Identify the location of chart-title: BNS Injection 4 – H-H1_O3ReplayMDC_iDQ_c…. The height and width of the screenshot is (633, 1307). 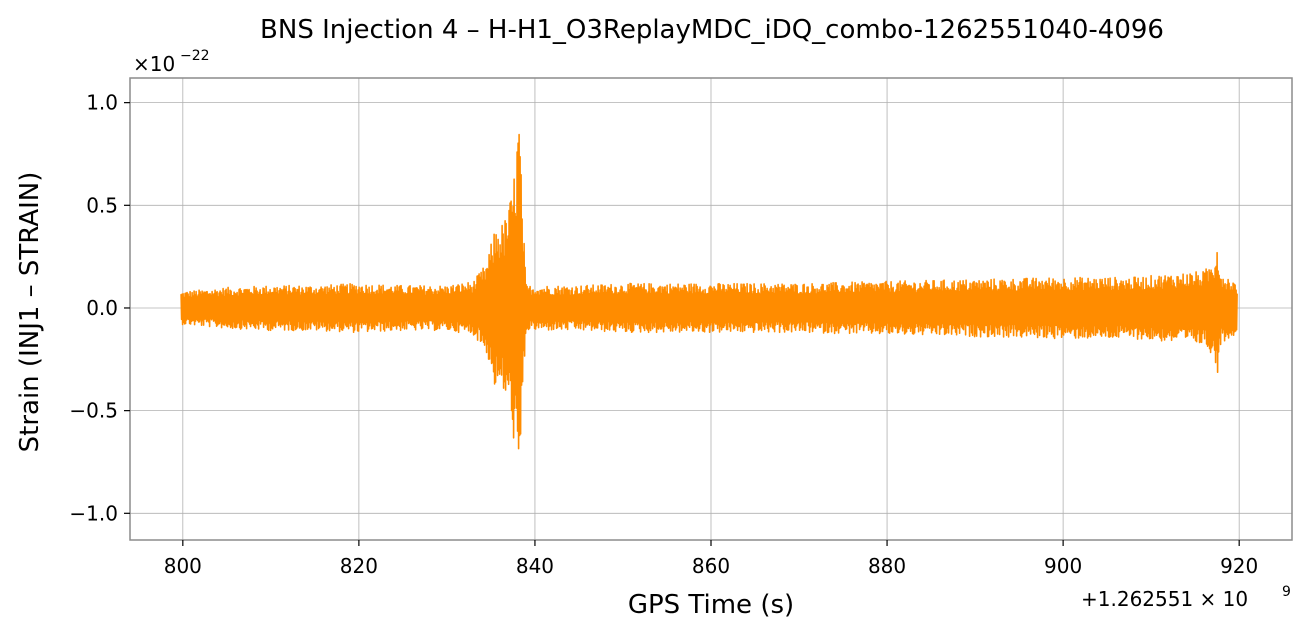
(712, 30).